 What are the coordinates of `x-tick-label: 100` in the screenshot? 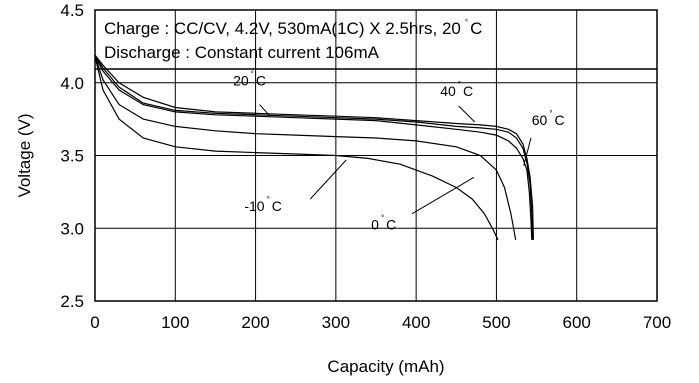 It's located at (175, 322).